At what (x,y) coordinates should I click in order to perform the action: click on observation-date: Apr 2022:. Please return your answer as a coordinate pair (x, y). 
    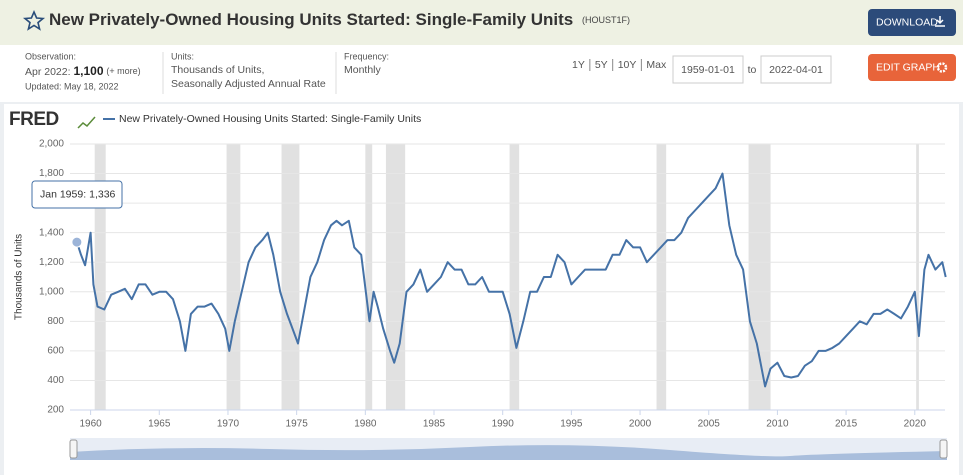
    Looking at the image, I should click on (48, 72).